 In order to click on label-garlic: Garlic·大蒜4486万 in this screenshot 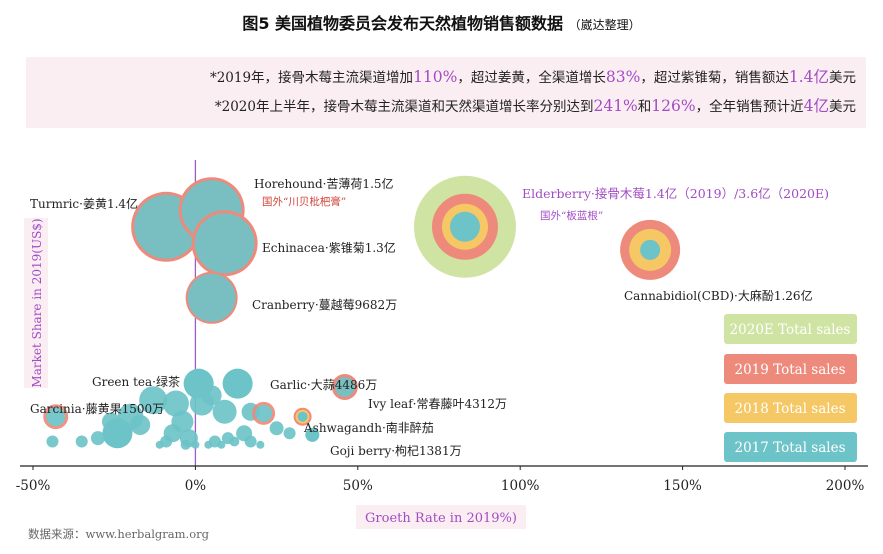, I will do `click(323, 385)`.